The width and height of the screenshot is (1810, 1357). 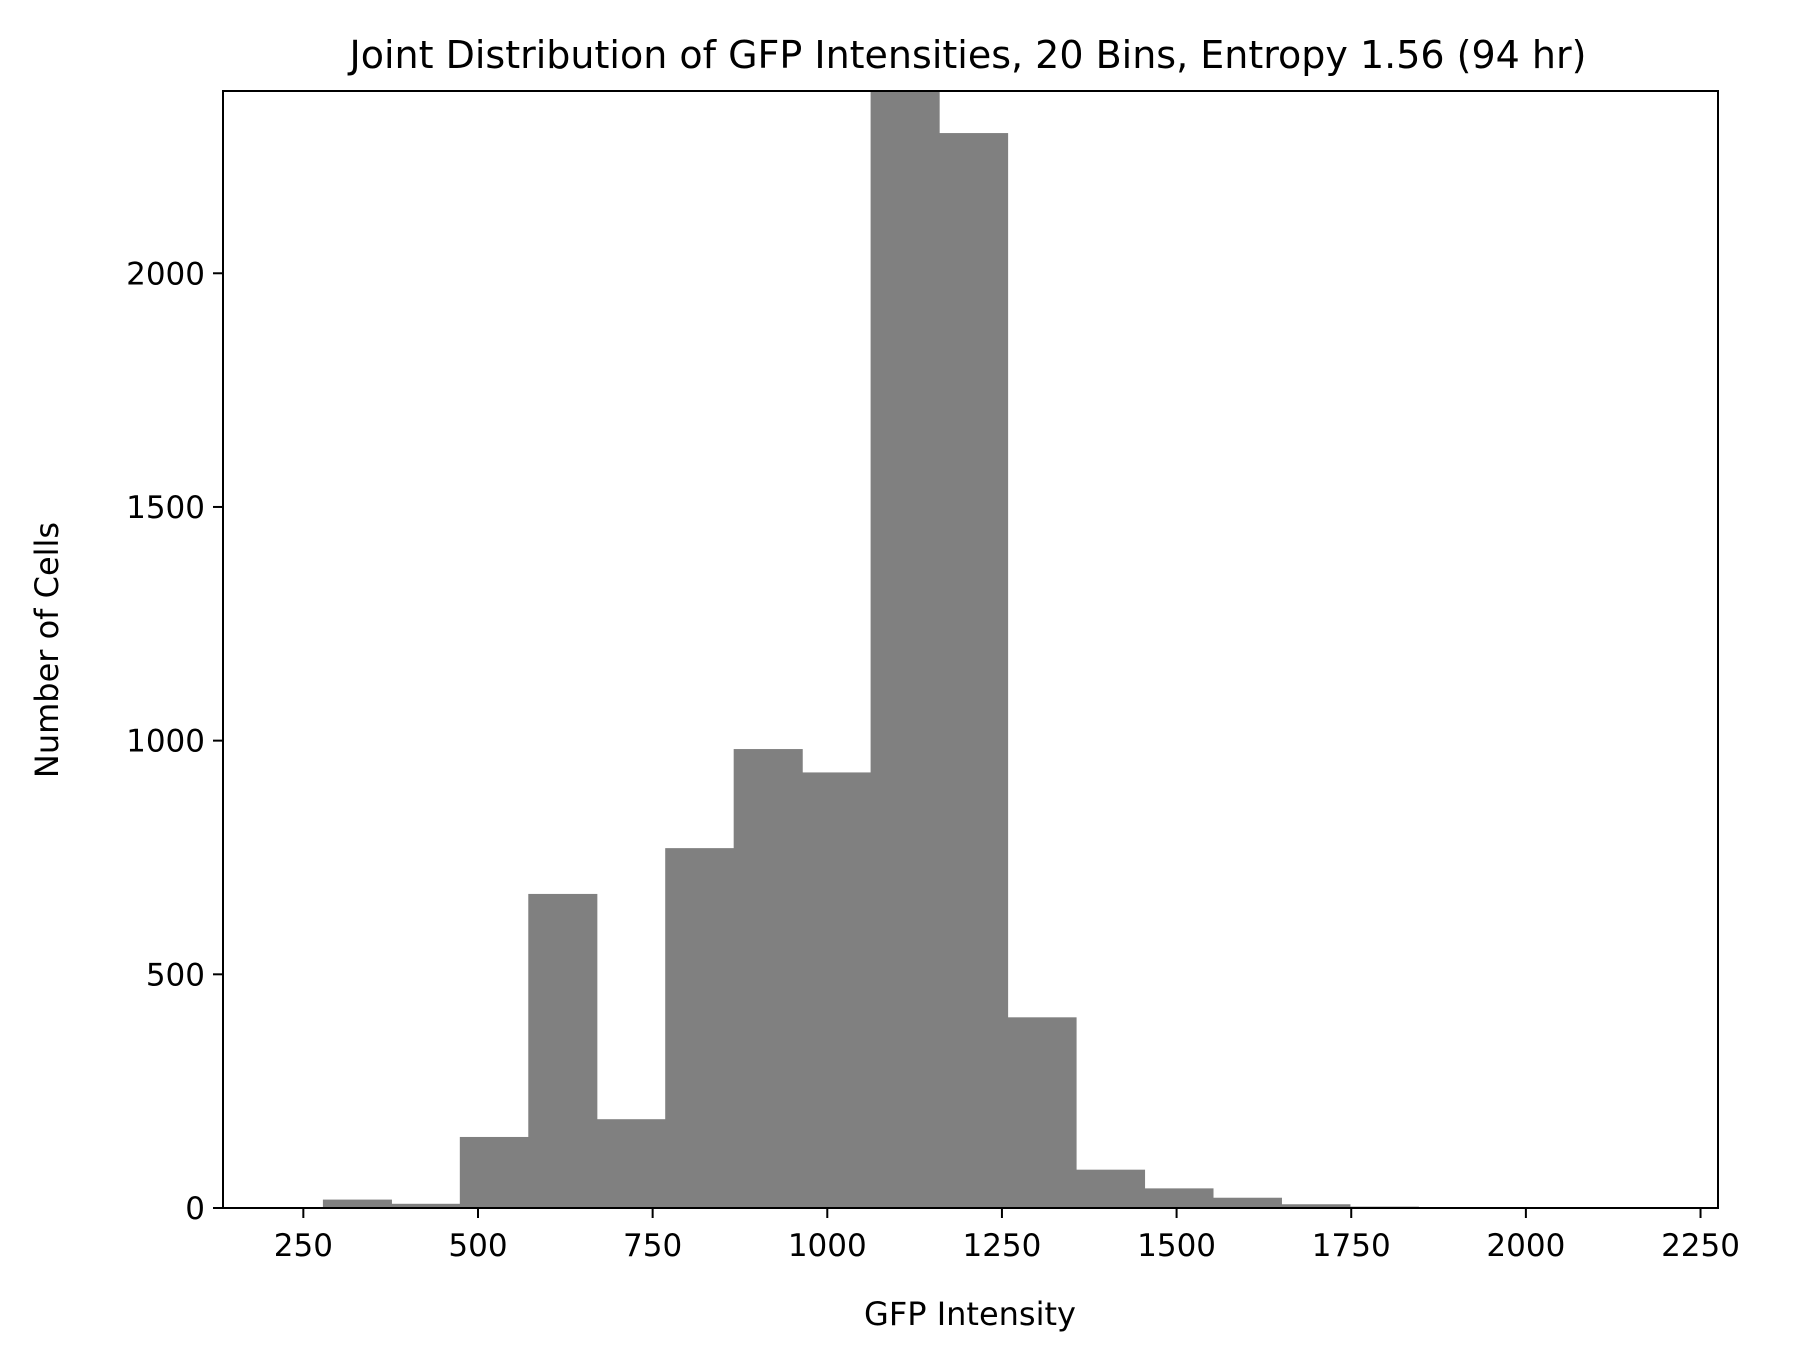 What do you see at coordinates (165, 274) in the screenshot?
I see `y-tick-label: 2000` at bounding box center [165, 274].